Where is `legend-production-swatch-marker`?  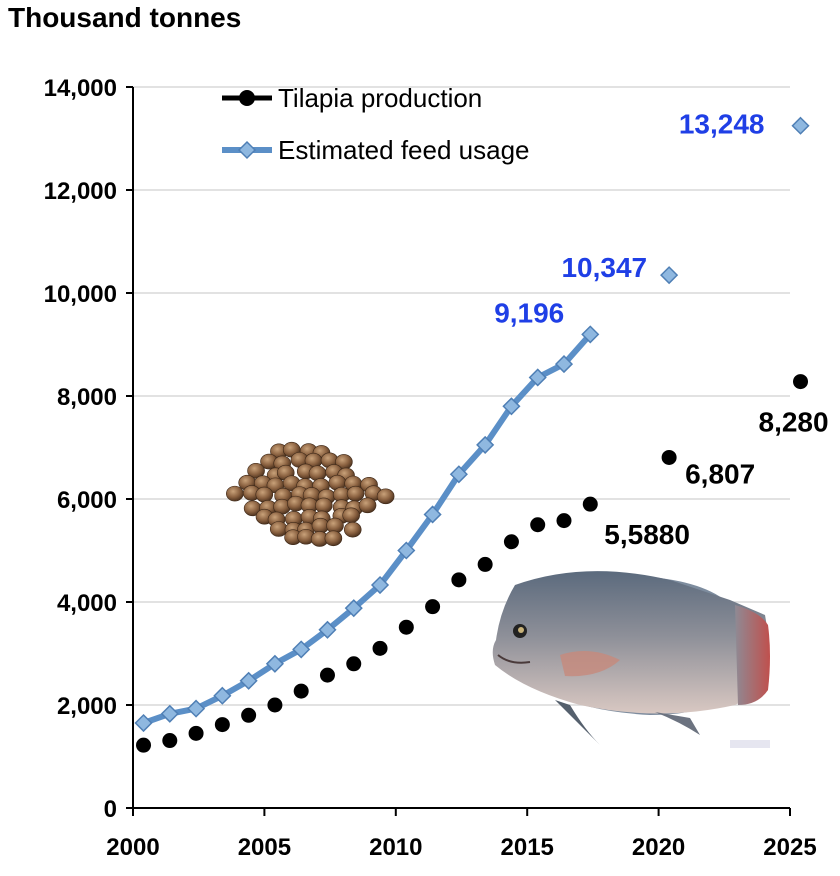 legend-production-swatch-marker is located at coordinates (247, 98).